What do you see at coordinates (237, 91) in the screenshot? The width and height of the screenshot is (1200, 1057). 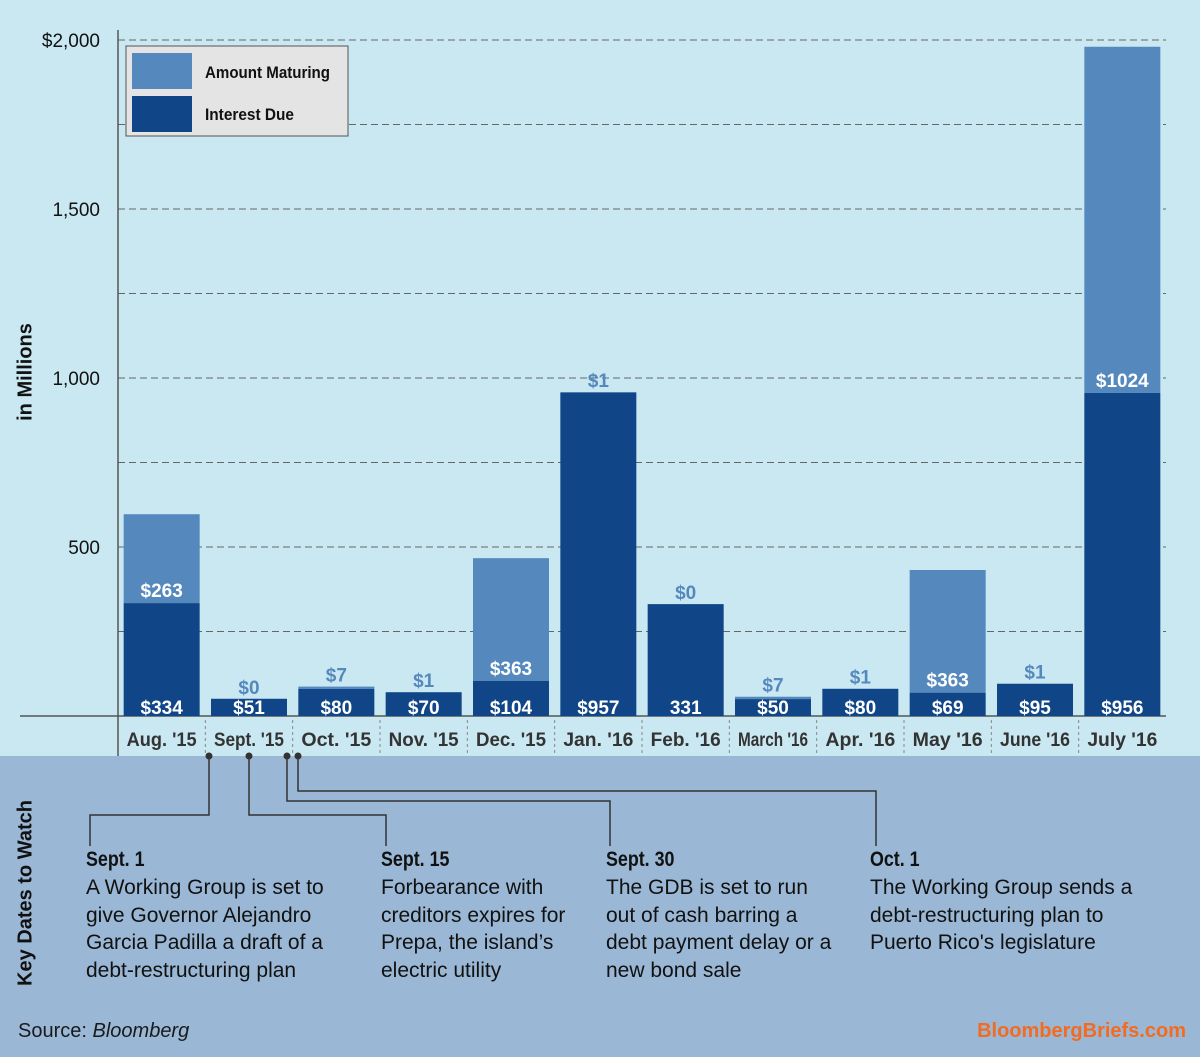 I see `legend: Amount Maturing Interest Due` at bounding box center [237, 91].